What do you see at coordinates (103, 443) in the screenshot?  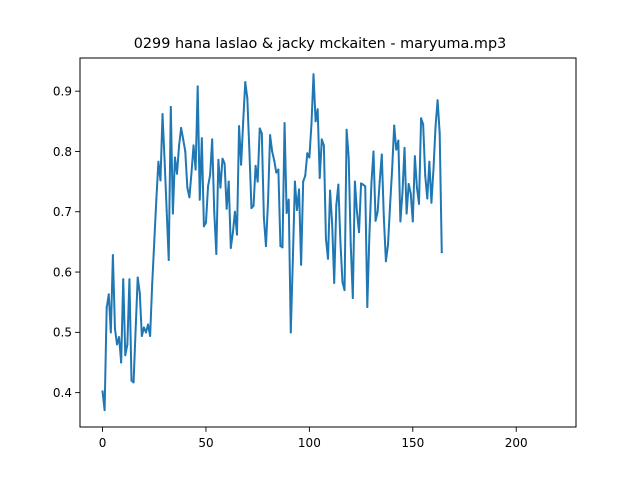 I see `x-tick-label: 0` at bounding box center [103, 443].